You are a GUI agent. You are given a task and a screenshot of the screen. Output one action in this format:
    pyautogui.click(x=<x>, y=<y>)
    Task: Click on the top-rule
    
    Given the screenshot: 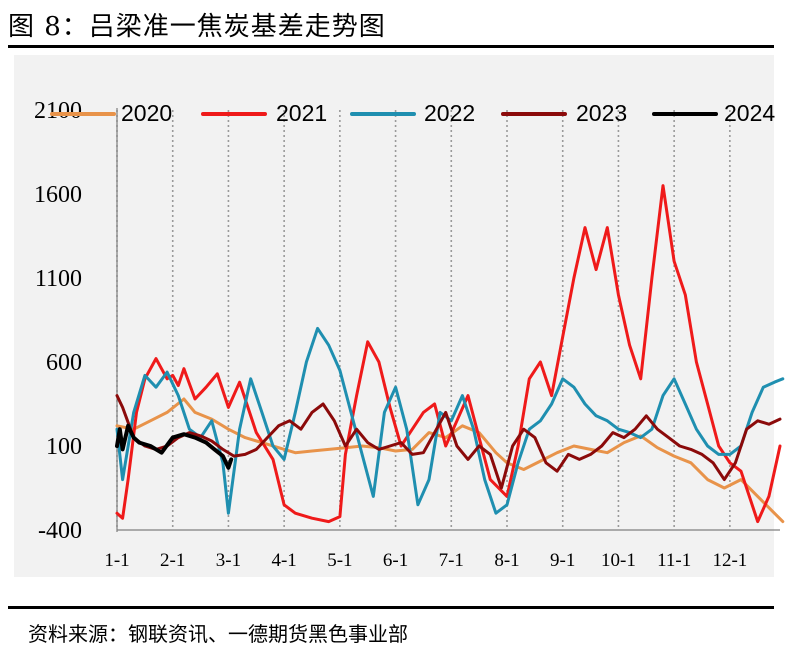 What is the action you would take?
    pyautogui.click(x=391, y=46)
    